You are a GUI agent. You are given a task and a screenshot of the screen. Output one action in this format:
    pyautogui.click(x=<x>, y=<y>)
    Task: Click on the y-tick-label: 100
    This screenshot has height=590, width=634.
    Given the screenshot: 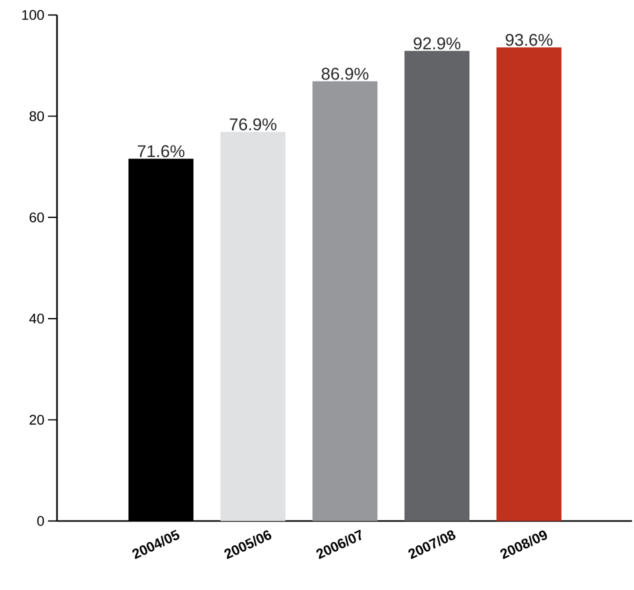 What is the action you would take?
    pyautogui.click(x=33, y=15)
    